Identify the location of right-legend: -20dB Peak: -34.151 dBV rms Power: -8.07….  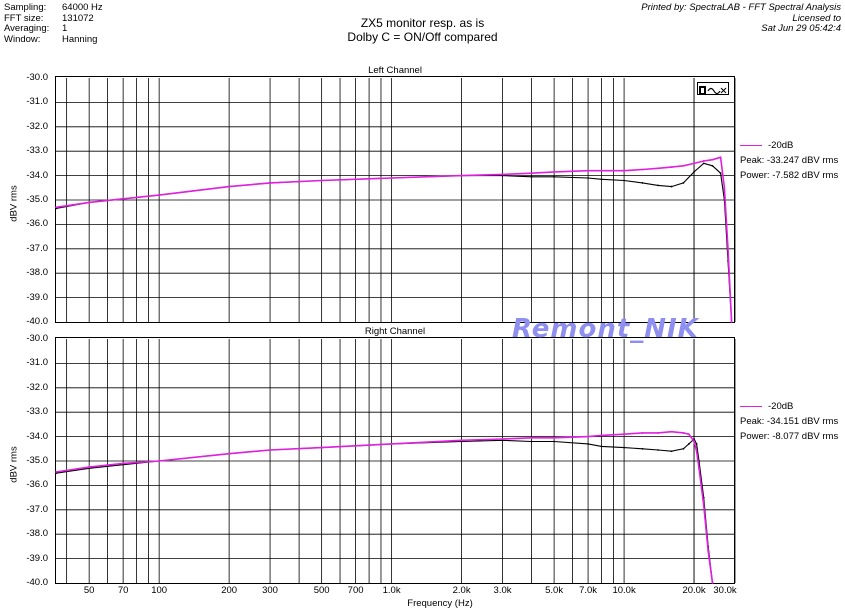
(789, 421).